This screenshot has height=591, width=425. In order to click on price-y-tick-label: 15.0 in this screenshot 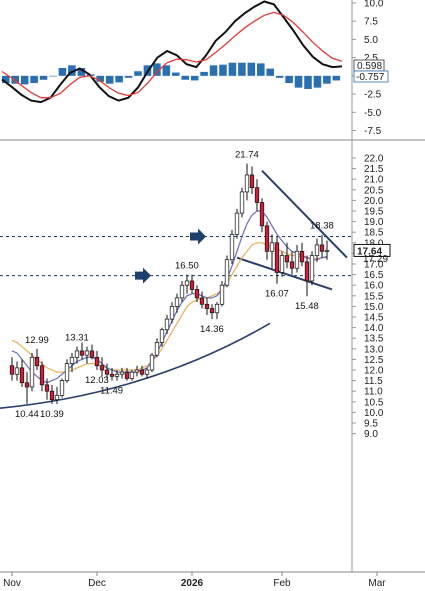, I will do `click(374, 307)`.